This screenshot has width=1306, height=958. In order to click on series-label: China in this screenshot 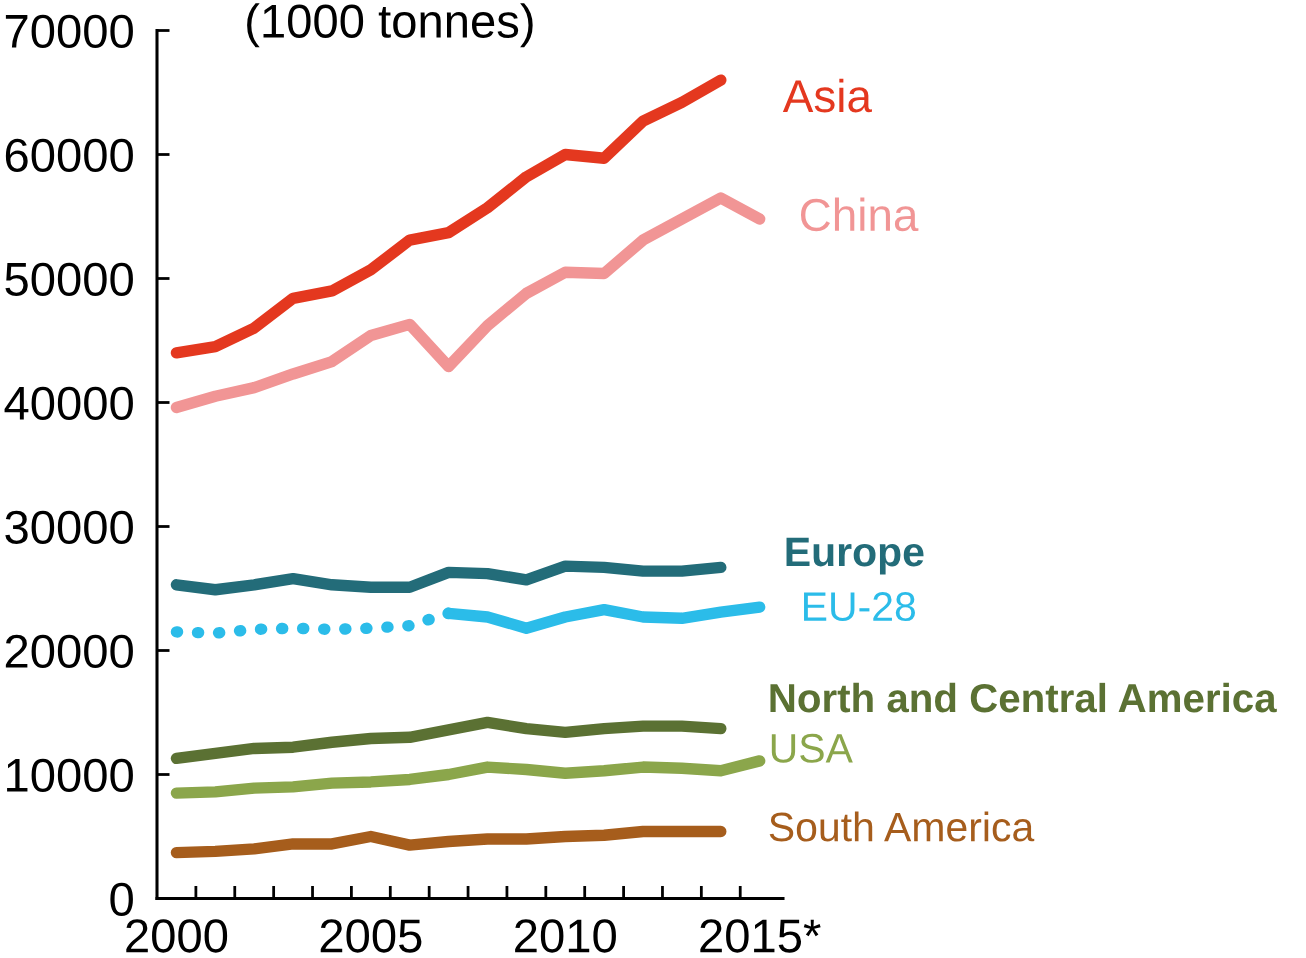, I will do `click(860, 214)`.